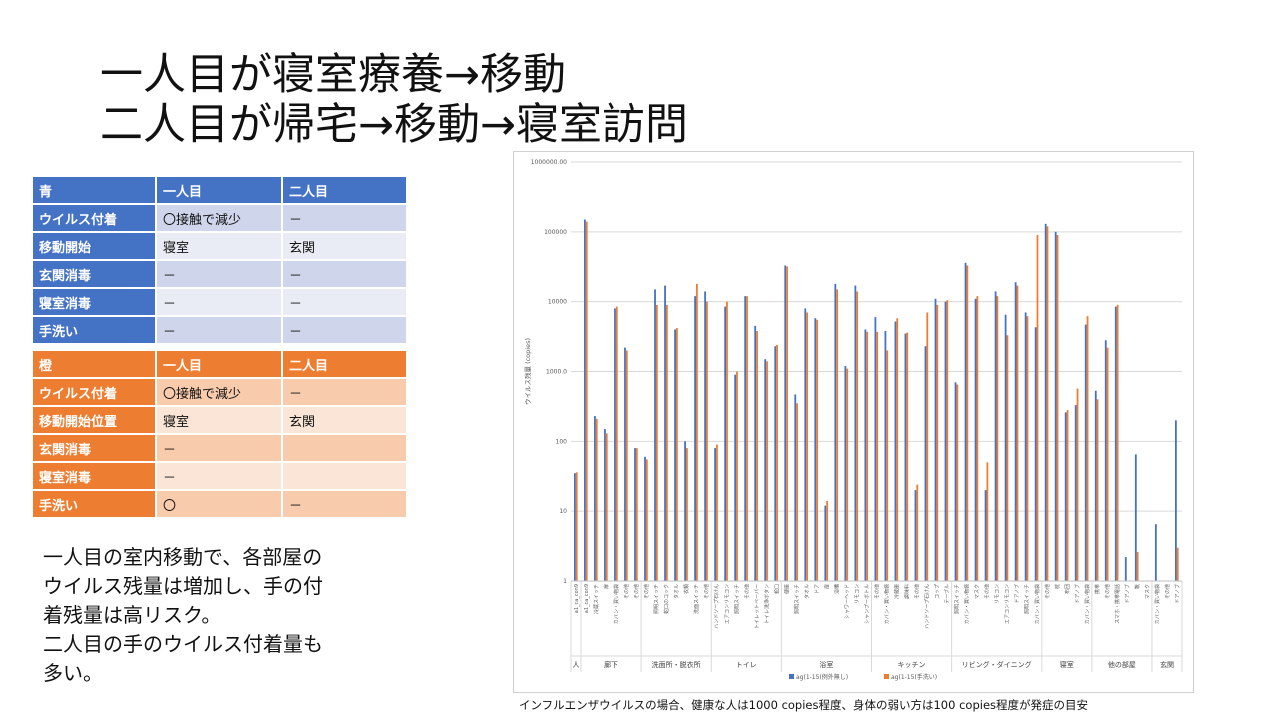  I want to click on x-tick-label: 照明スイッチ, so click(958, 599).